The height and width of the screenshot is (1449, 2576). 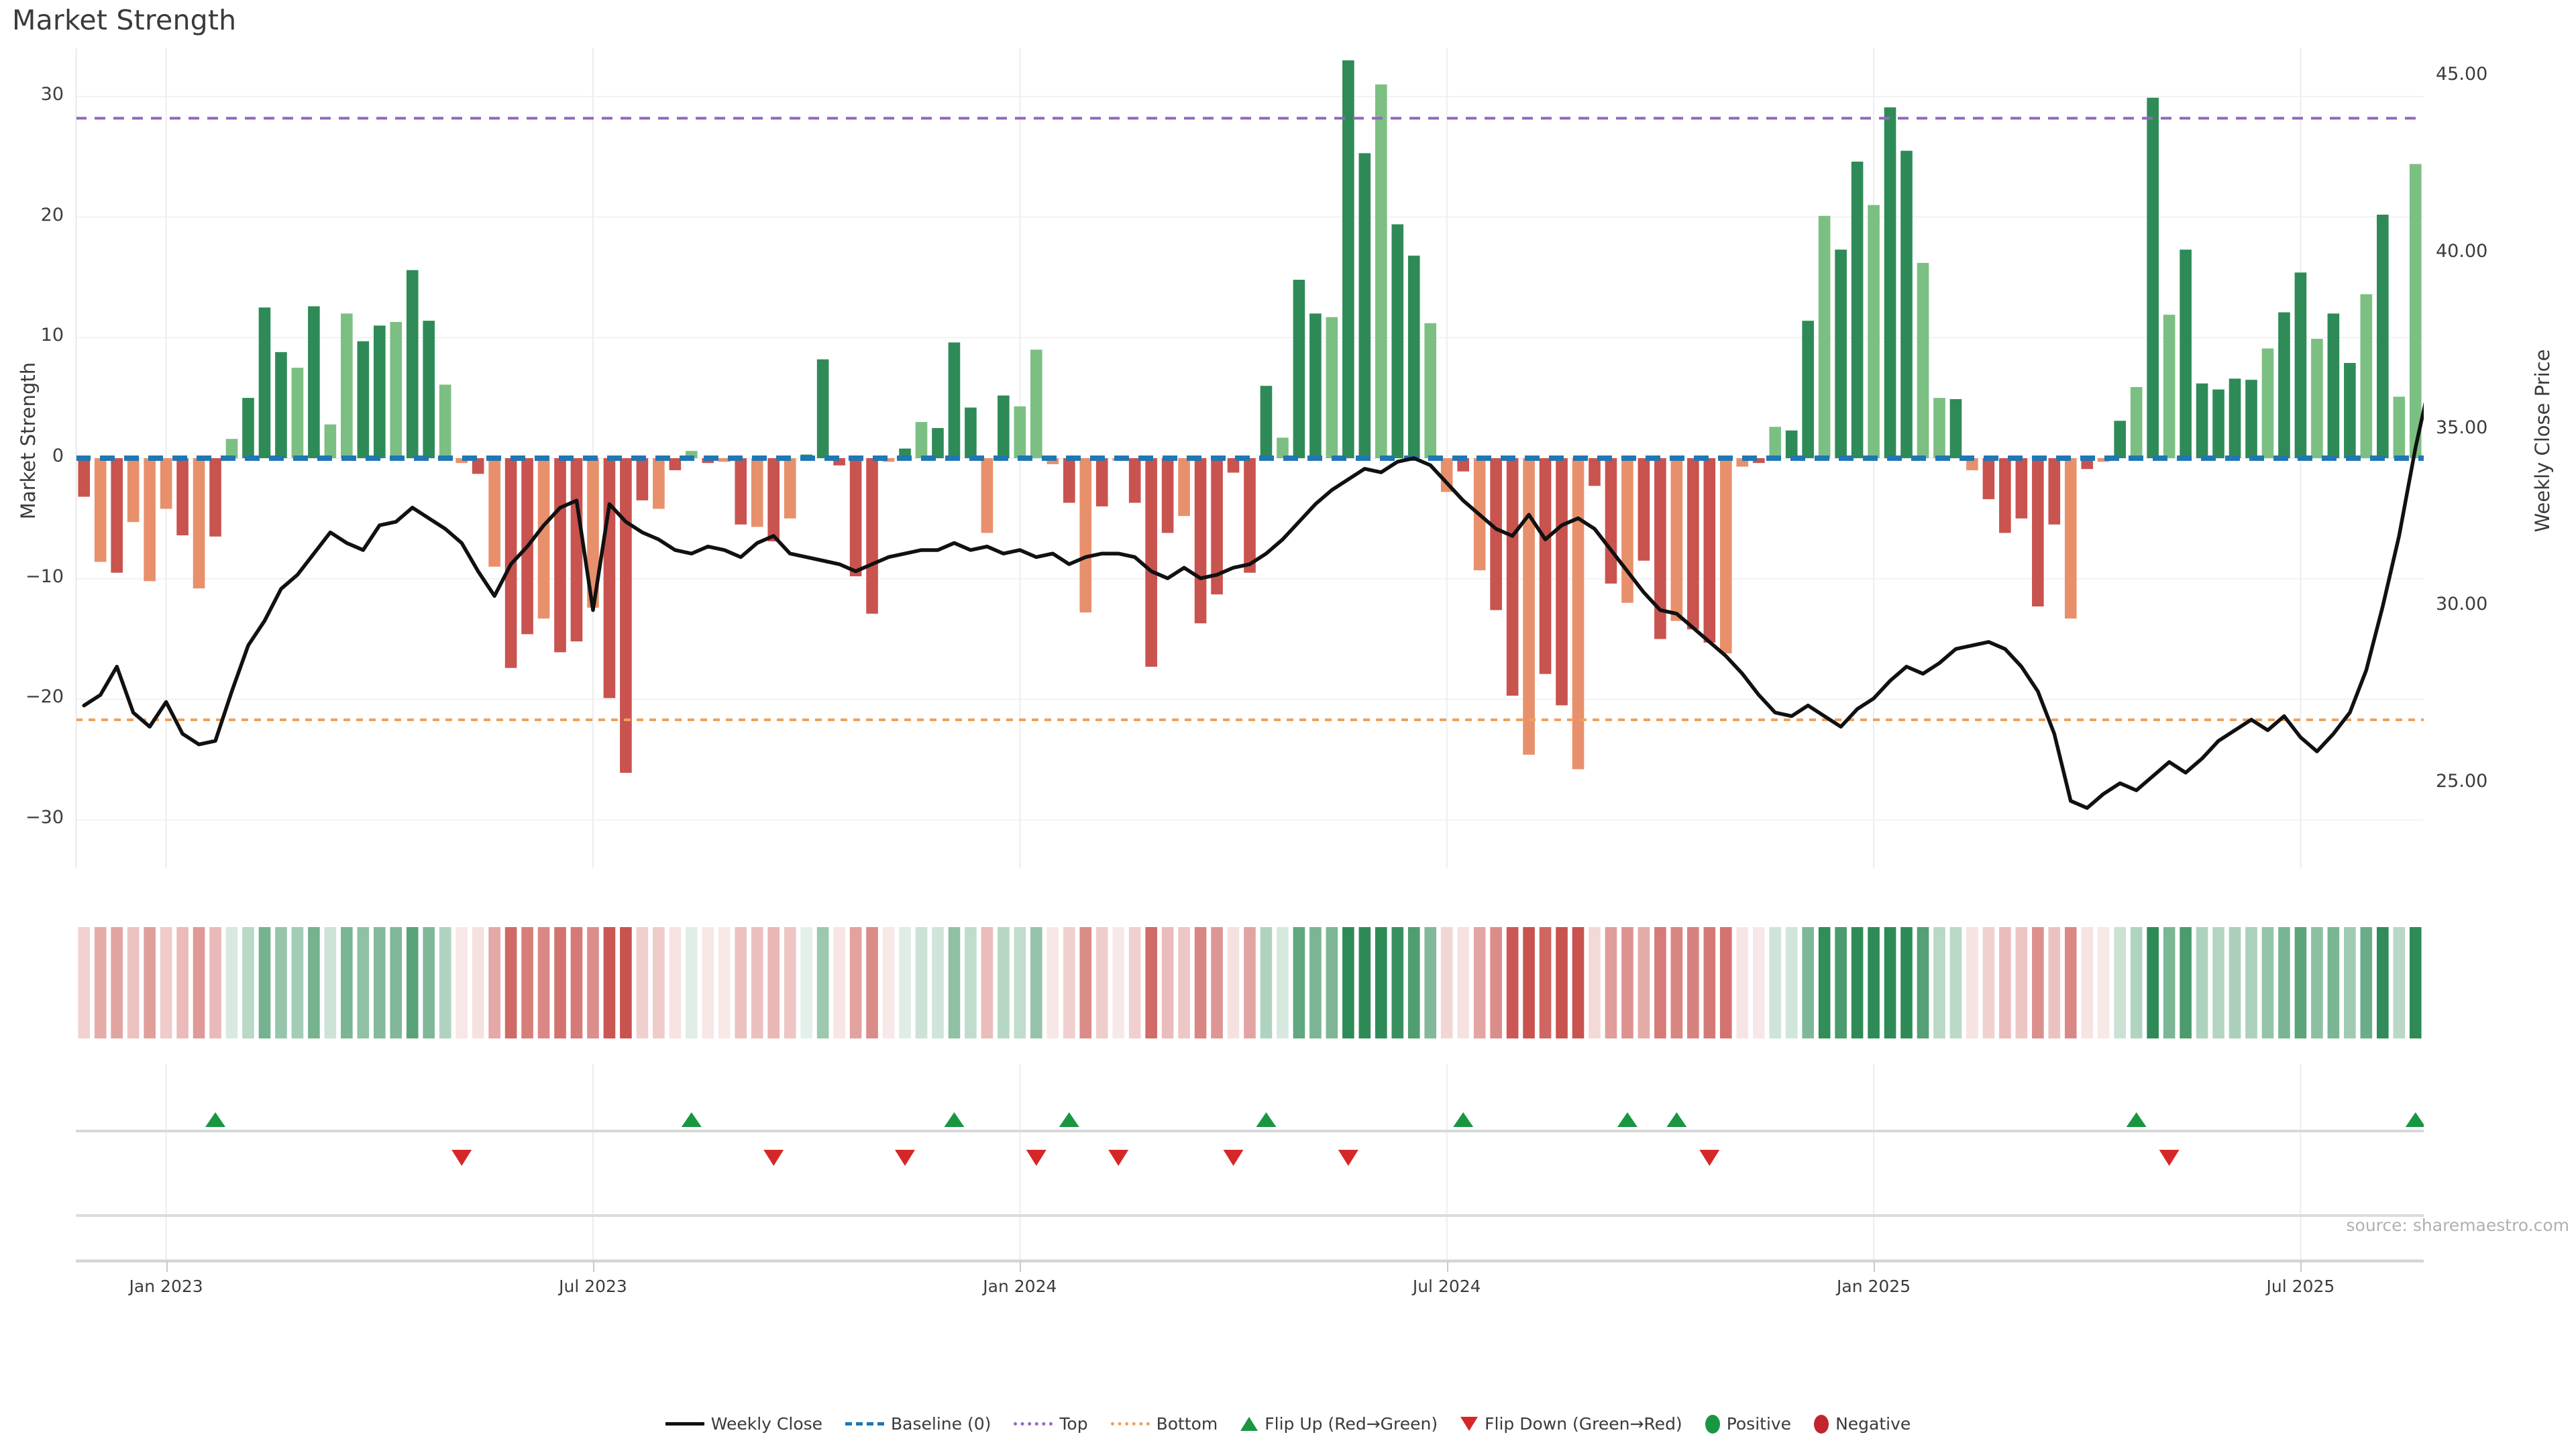 What do you see at coordinates (918, 1424) in the screenshot?
I see `legend-item: Baseline (0)` at bounding box center [918, 1424].